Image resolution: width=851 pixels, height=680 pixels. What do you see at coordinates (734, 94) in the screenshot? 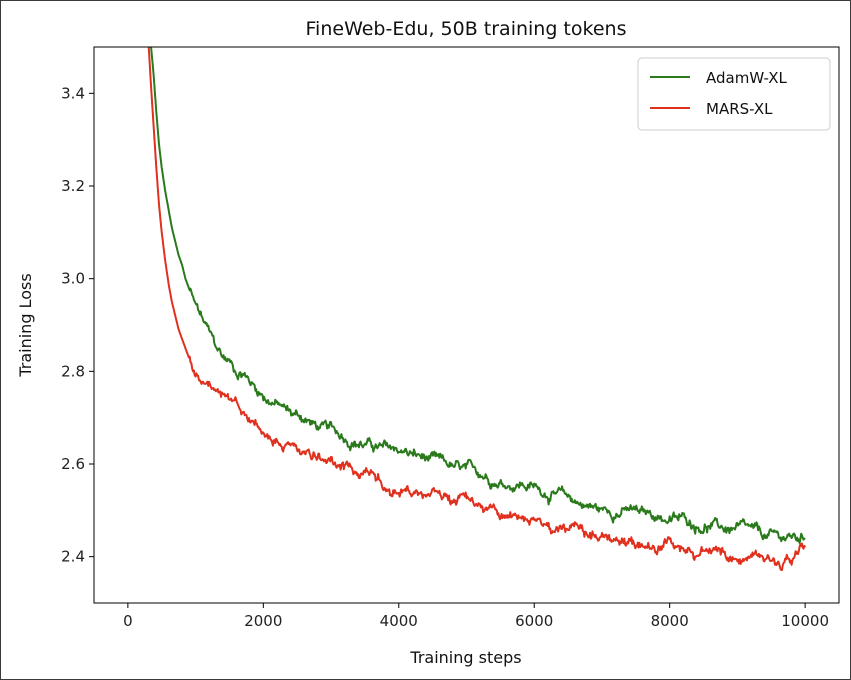
I see `legend: AdamW-XL MARS-XL` at bounding box center [734, 94].